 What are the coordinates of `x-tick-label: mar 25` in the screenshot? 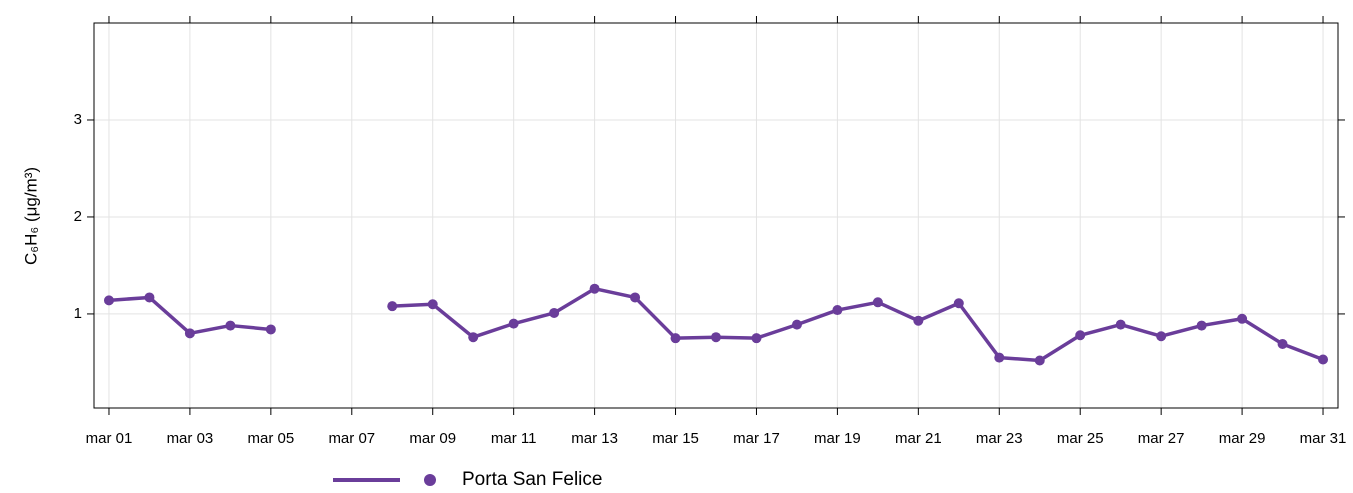 It's located at (1080, 438).